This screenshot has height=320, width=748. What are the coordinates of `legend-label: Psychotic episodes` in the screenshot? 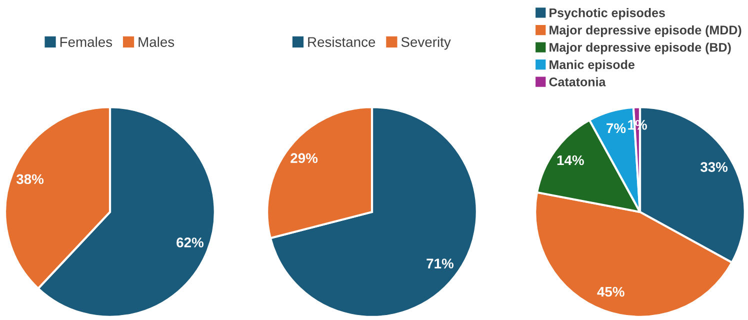 It's located at (607, 14).